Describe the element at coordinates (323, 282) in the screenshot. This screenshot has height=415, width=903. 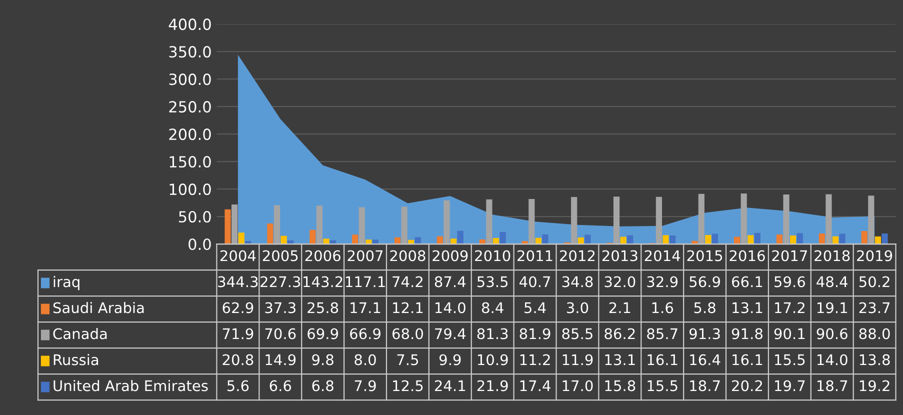
I see `data-label: 143.2` at that location.